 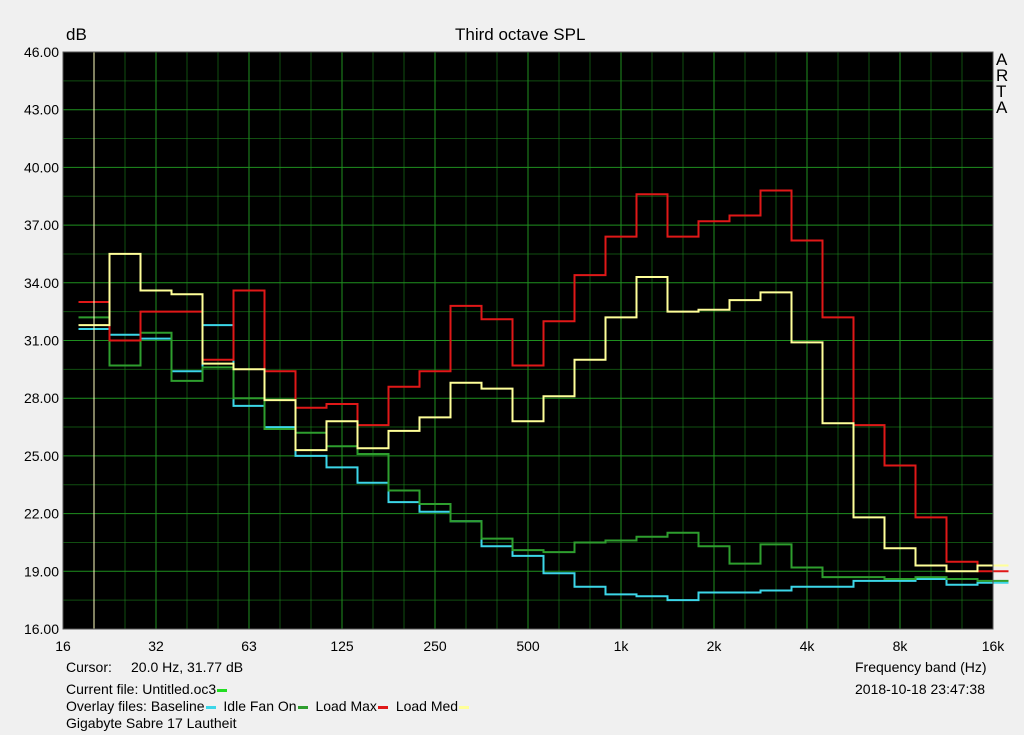 I want to click on x-tick-label: 250, so click(x=435, y=646).